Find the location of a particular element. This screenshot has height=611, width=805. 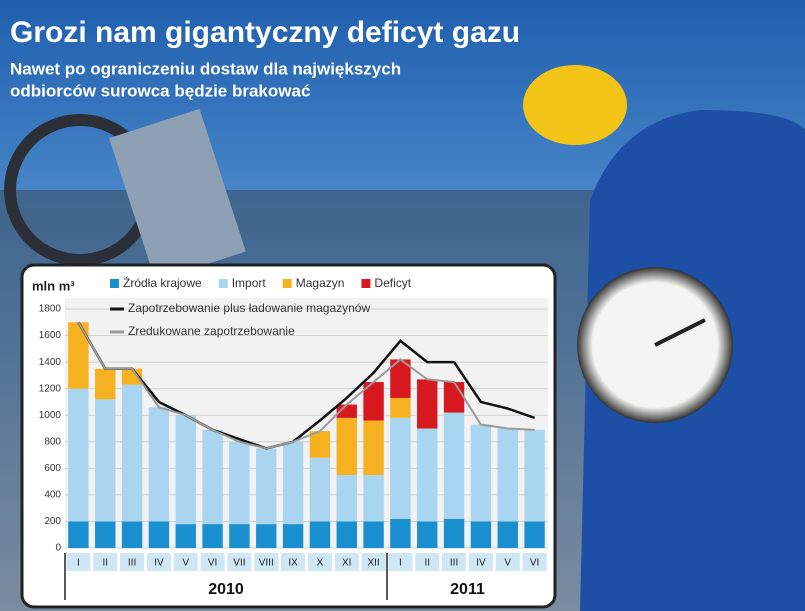

x-group-label: 2011 is located at coordinates (467, 589).